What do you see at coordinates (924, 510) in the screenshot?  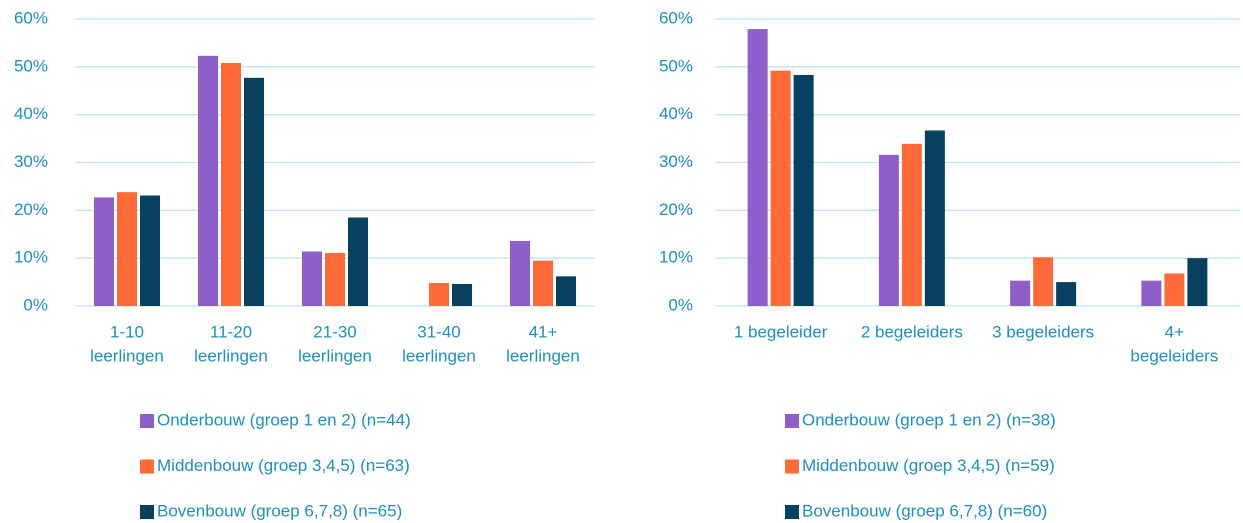 I see `legend-label: Bovenbouw (groep 6,7,8) (n=60)` at bounding box center [924, 510].